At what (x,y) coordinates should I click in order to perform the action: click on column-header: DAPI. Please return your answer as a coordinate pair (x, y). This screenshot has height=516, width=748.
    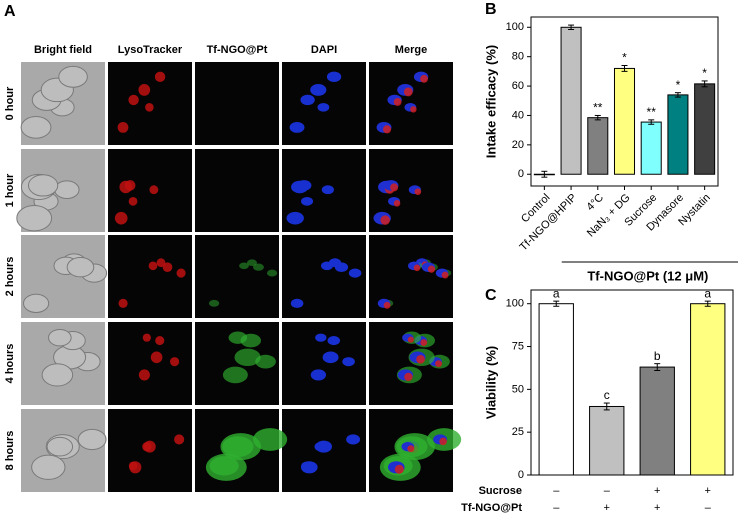
    Looking at the image, I should click on (324, 50).